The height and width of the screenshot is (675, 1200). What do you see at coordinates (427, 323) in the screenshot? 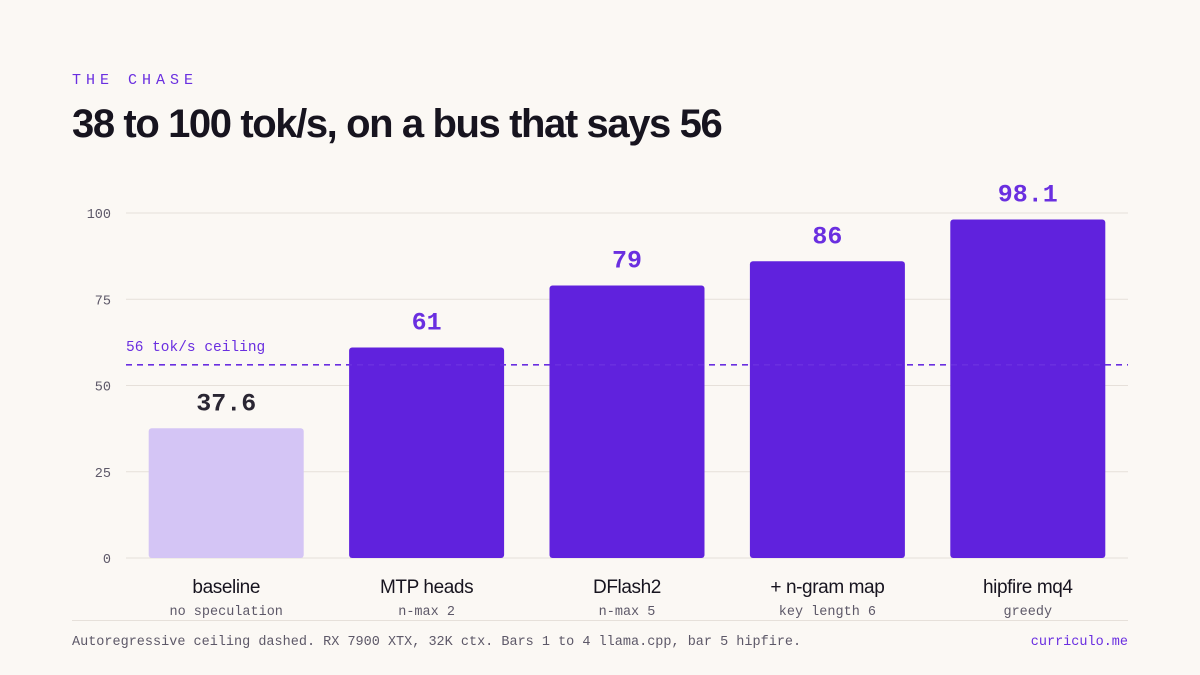
I see `bar-value-label: 61` at bounding box center [427, 323].